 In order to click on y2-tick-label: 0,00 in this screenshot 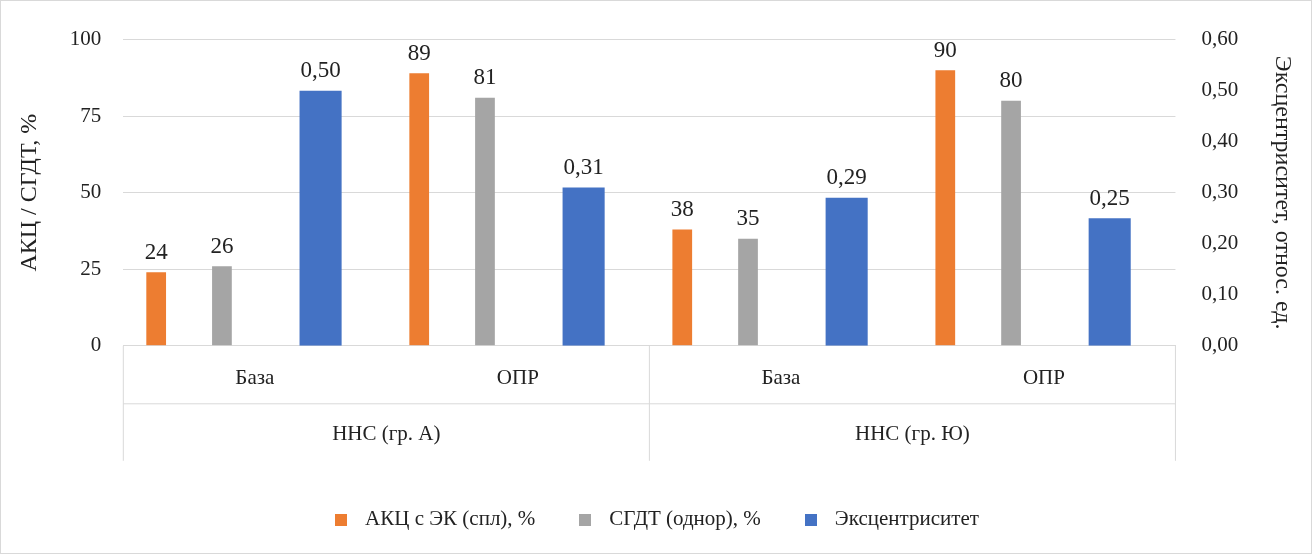, I will do `click(1220, 344)`.